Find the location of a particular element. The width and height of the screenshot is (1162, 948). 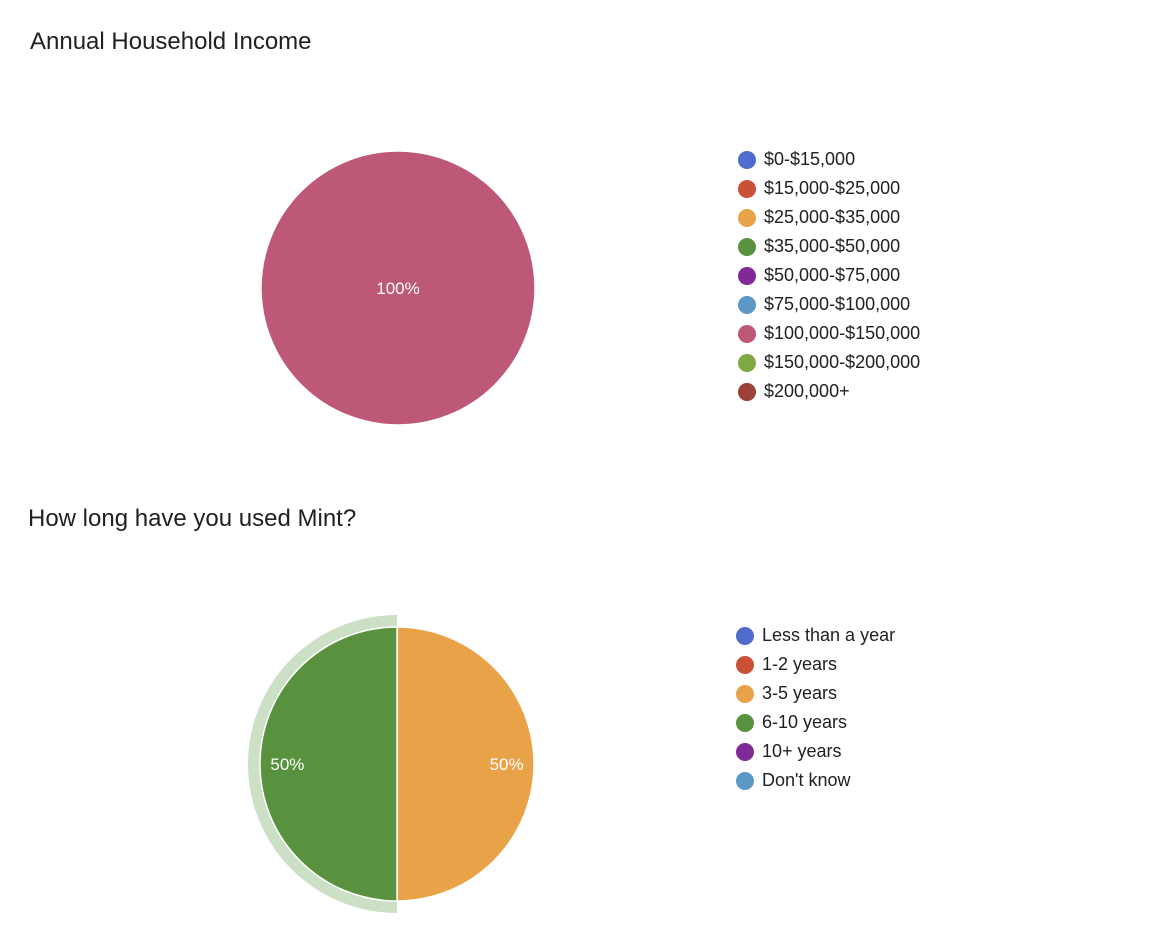

legend-label: $25,000-$35,000 is located at coordinates (832, 217).